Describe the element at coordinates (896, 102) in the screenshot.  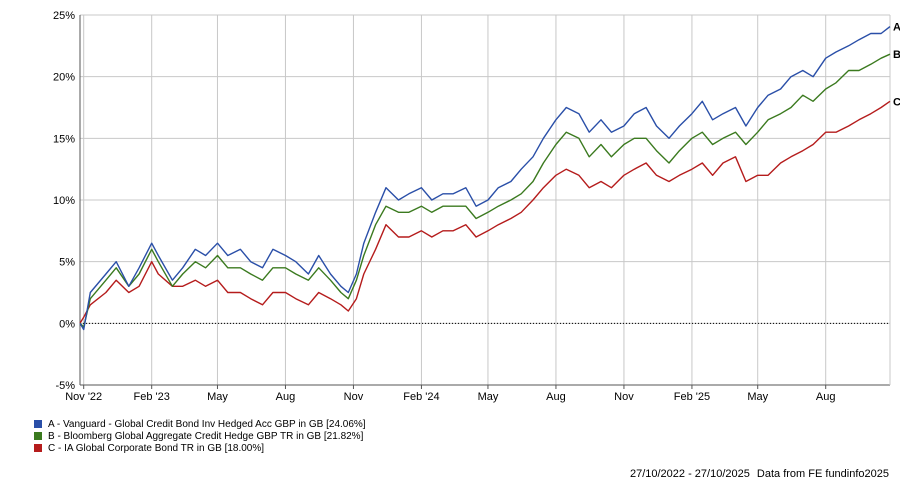
I see `series-end-label-c: C` at that location.